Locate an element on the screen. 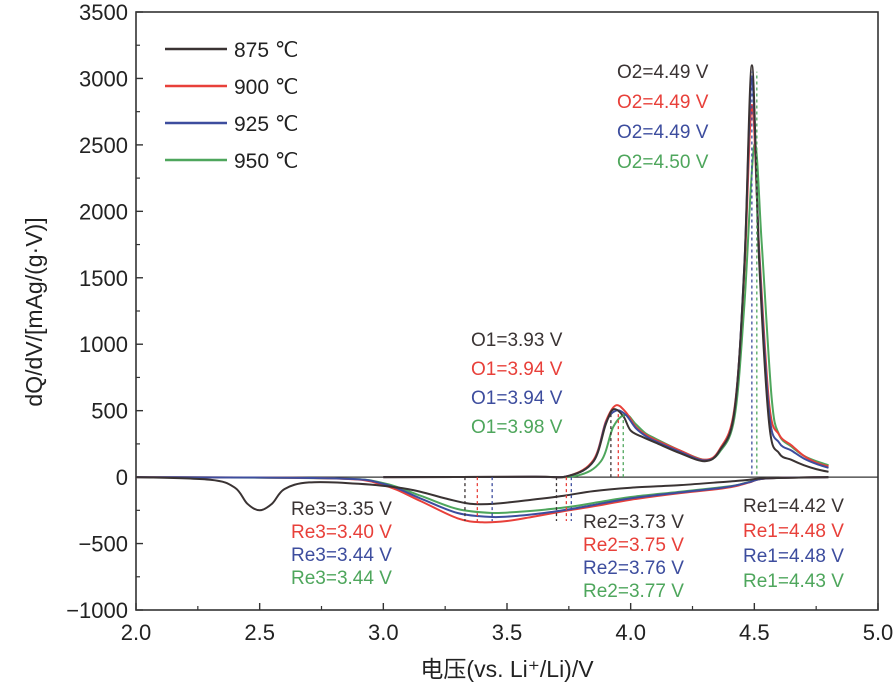 This screenshot has height=686, width=896. re2-annotation-label: Re2=3.75 V is located at coordinates (633, 545).